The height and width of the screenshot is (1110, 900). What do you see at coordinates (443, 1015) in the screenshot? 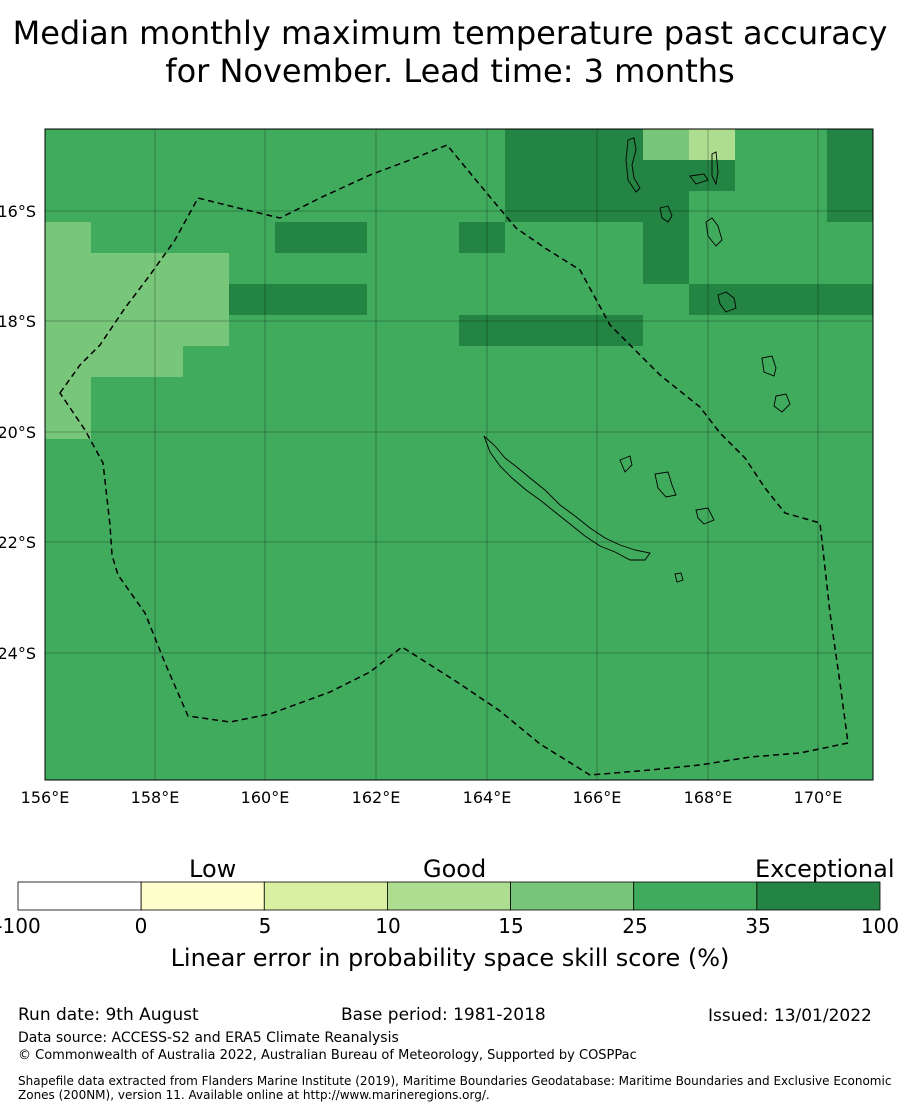
I see `base-period: Base period: 1981-2018` at bounding box center [443, 1015].